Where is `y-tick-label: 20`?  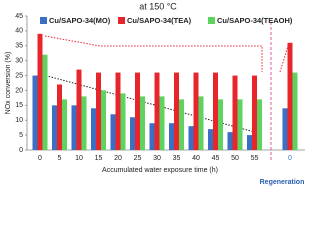
y-tick-label: 20 is located at coordinates (19, 90).